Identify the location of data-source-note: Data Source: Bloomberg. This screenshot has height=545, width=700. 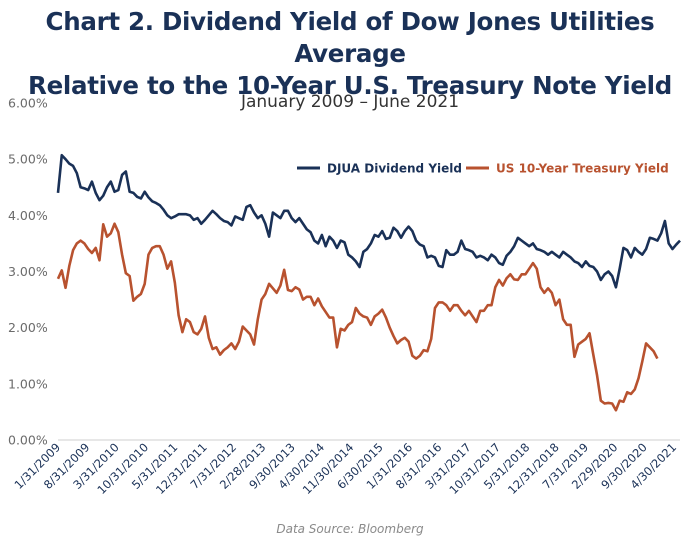
(350, 529).